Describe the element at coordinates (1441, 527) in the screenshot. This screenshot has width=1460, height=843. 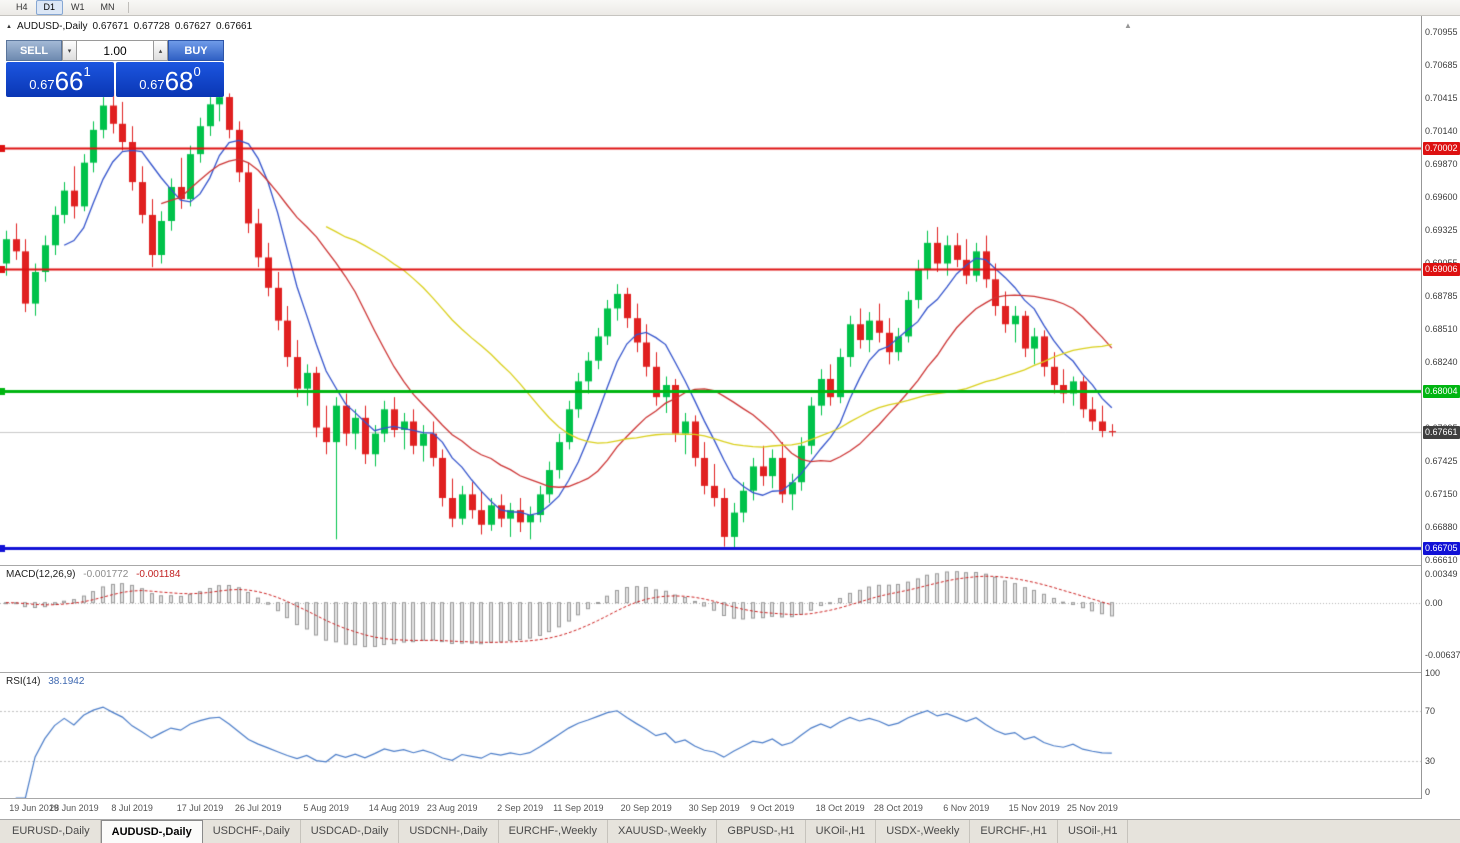
I see `price-axis-label: 0.66880` at that location.